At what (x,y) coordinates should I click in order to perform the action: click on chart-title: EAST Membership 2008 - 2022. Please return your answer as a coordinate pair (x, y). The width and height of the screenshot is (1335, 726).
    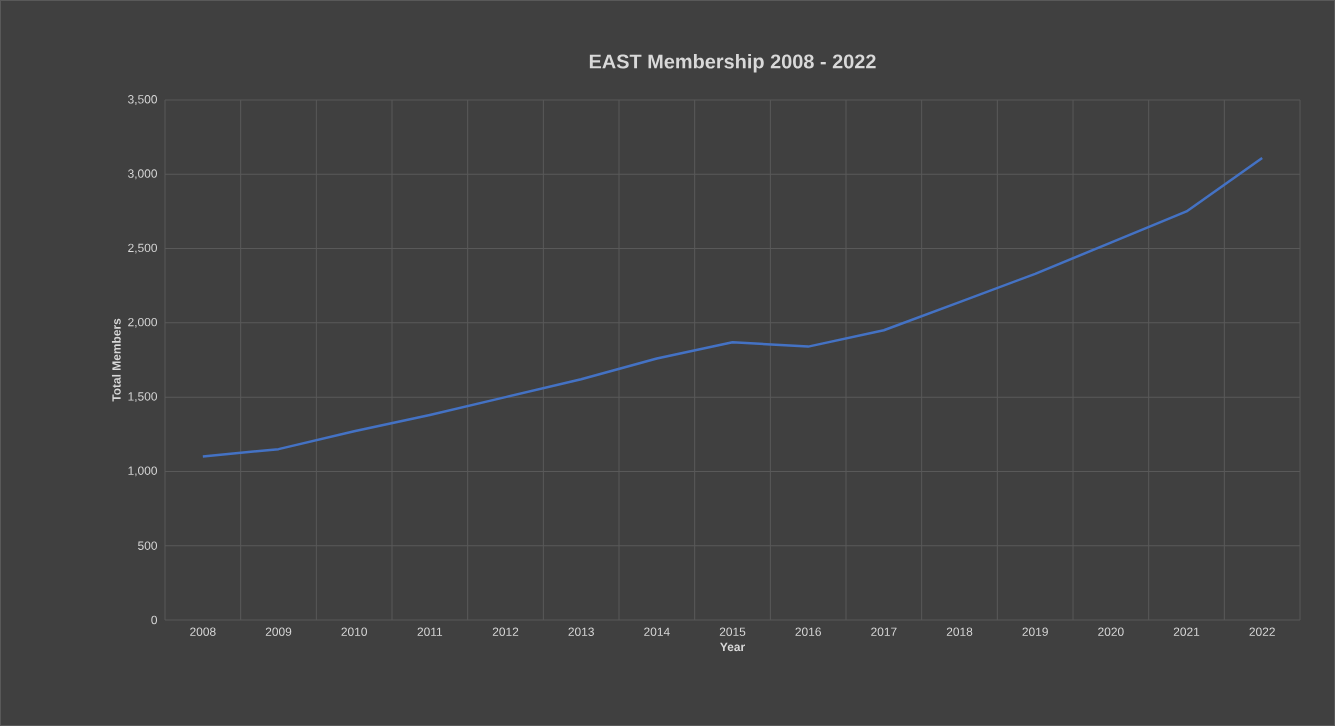
    Looking at the image, I should click on (732, 63).